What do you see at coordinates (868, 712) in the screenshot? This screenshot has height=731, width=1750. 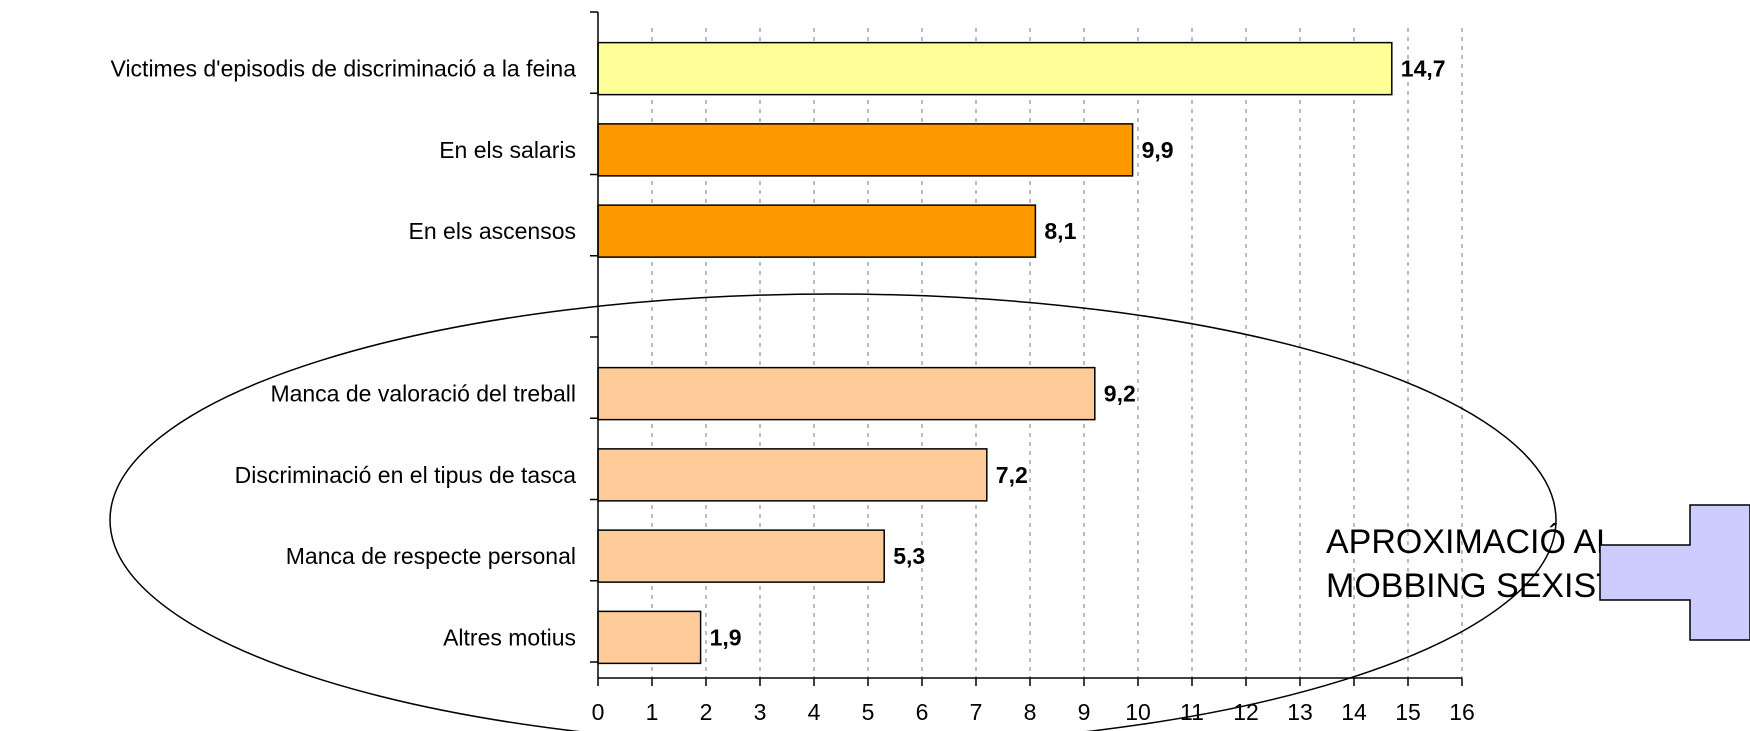 I see `x-tick-label-5: 5` at bounding box center [868, 712].